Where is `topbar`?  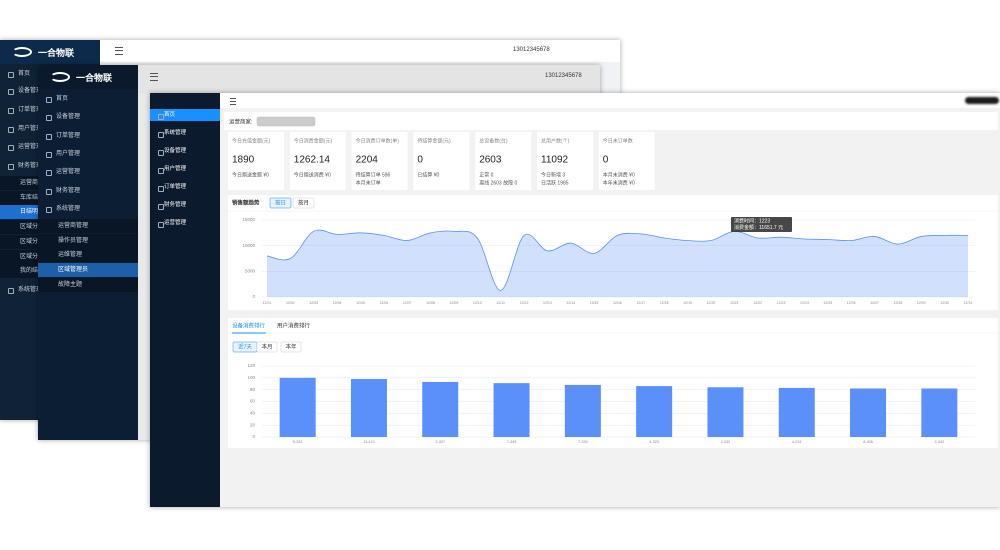
topbar is located at coordinates (360, 51).